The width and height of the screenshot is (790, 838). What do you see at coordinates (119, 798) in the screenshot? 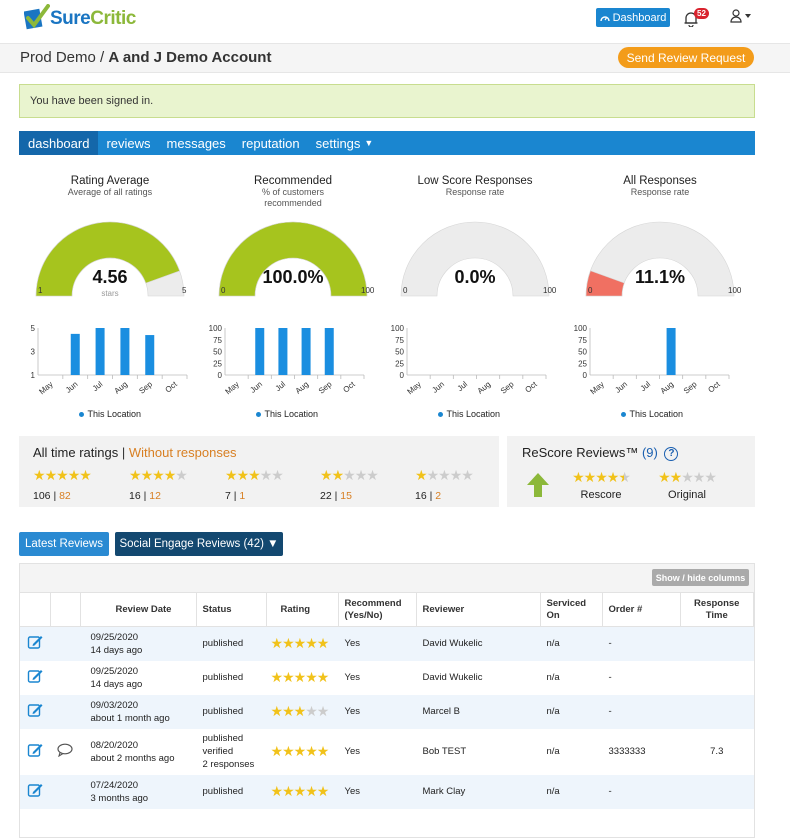
I see `review-age: 3 months ago` at bounding box center [119, 798].